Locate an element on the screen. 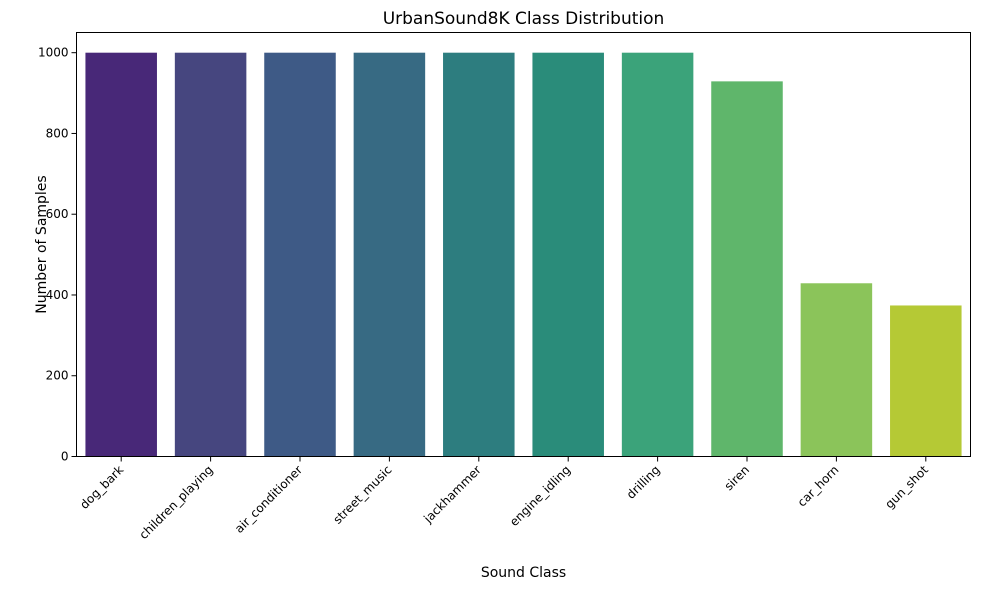 This screenshot has height=590, width=990. x-tick-label-children_playing: children_playing is located at coordinates (175, 502).